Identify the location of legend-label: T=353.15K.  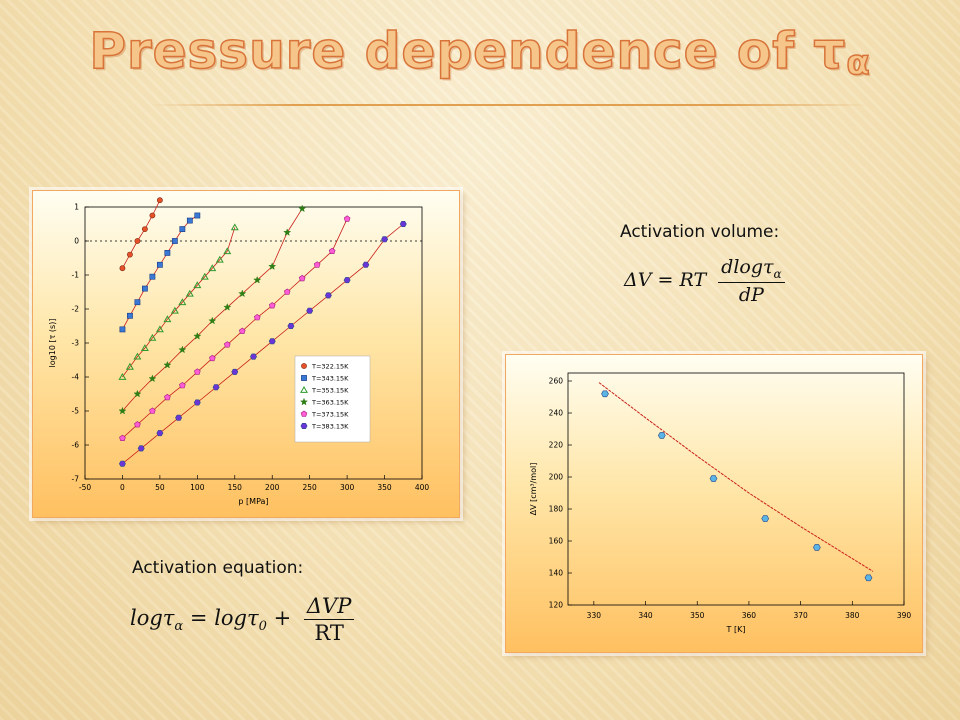
(330, 391).